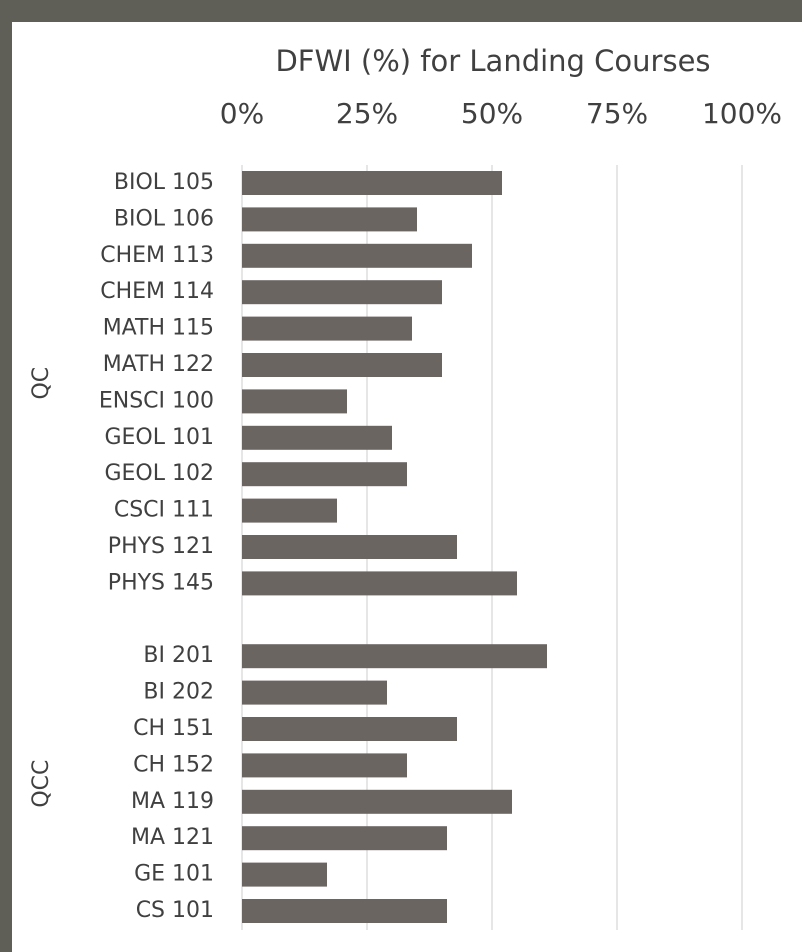 Image resolution: width=802 pixels, height=952 pixels. Describe the element at coordinates (164, 218) in the screenshot. I see `y-tick-label: BIOL 106` at that location.